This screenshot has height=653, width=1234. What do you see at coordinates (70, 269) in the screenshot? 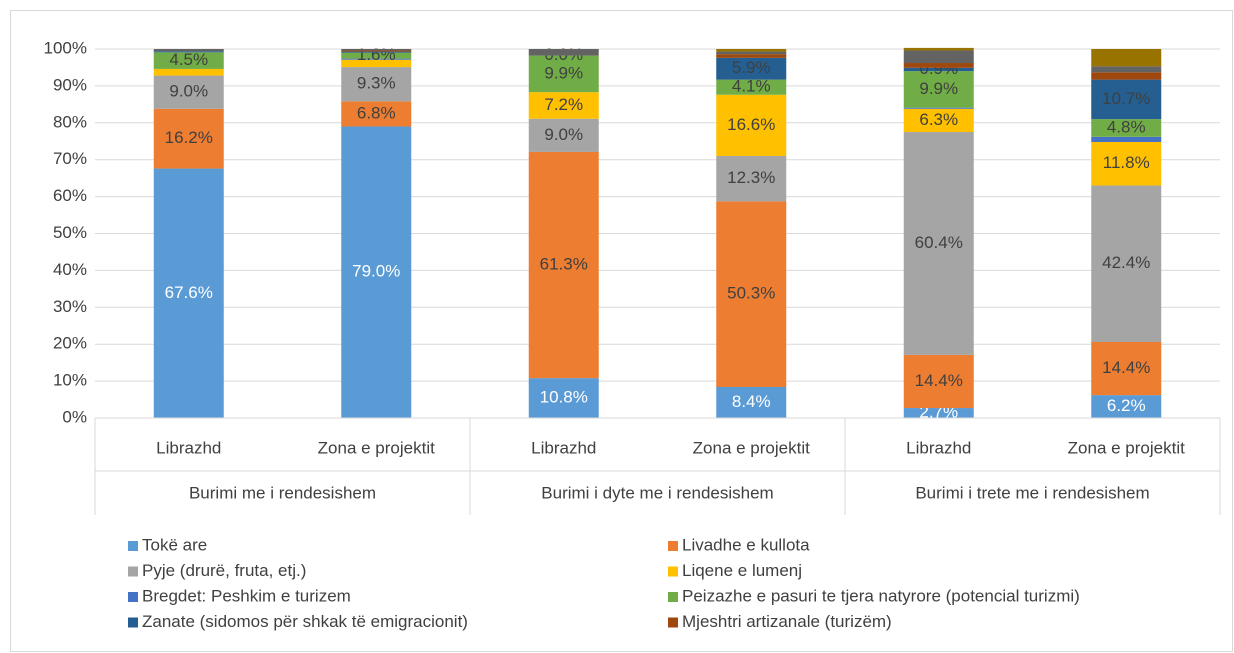
I see `y-tick-label: 40%` at bounding box center [70, 269].